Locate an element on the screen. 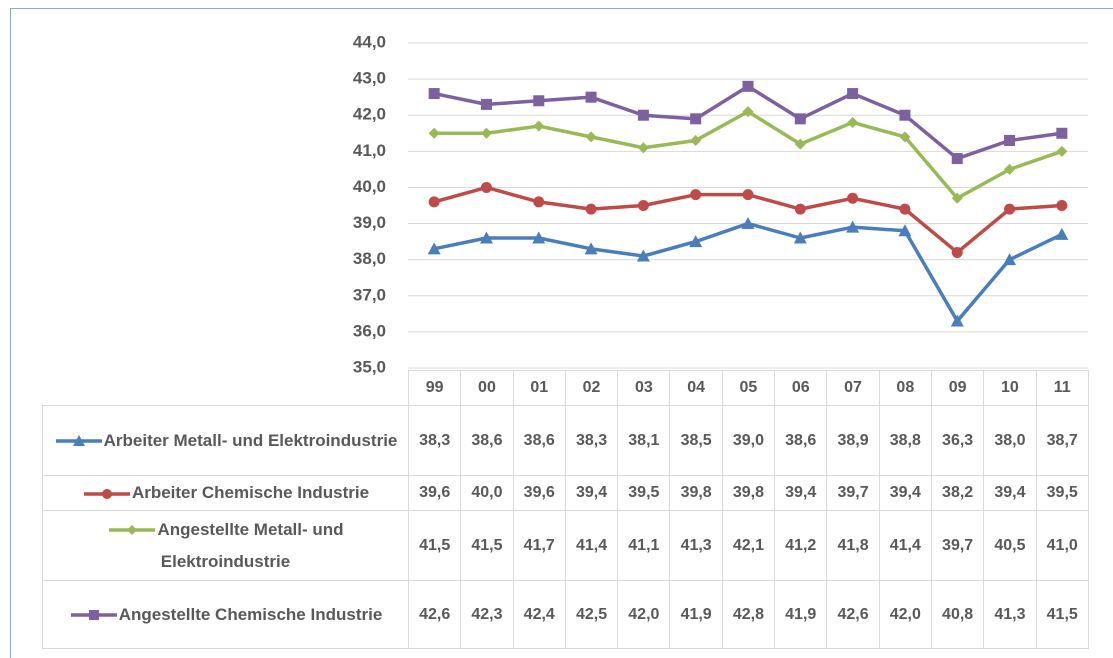 The height and width of the screenshot is (658, 1113). category-label: 11 is located at coordinates (1062, 388).